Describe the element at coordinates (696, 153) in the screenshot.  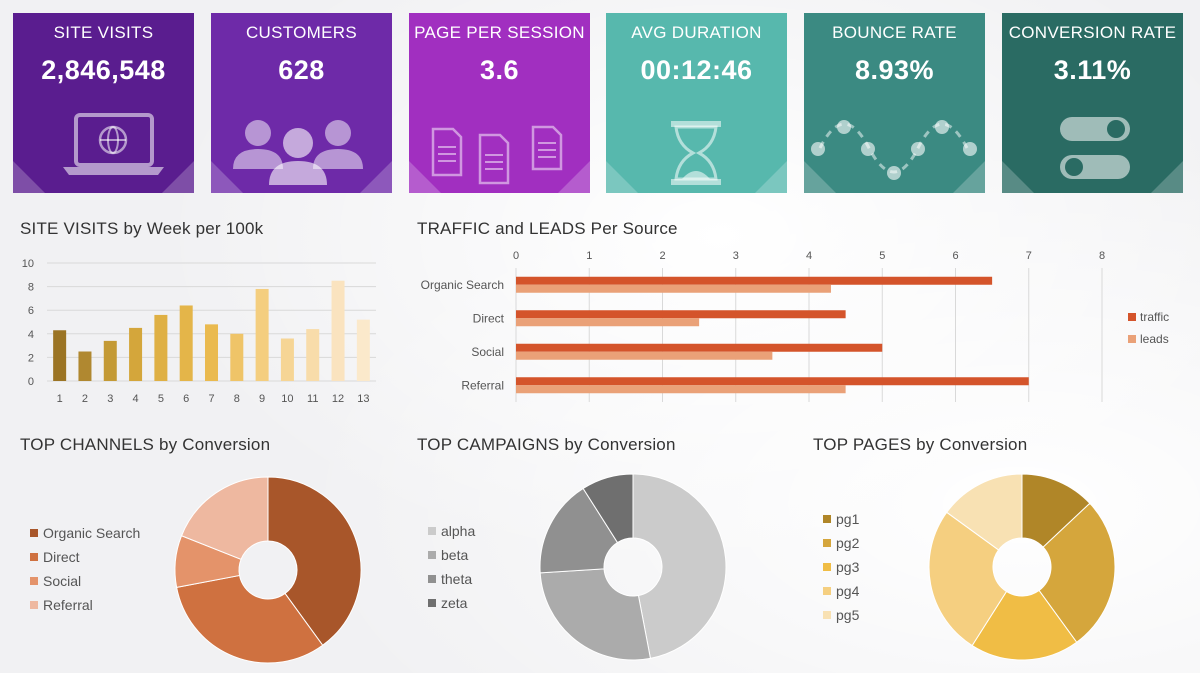
I see `hourglass-icon` at that location.